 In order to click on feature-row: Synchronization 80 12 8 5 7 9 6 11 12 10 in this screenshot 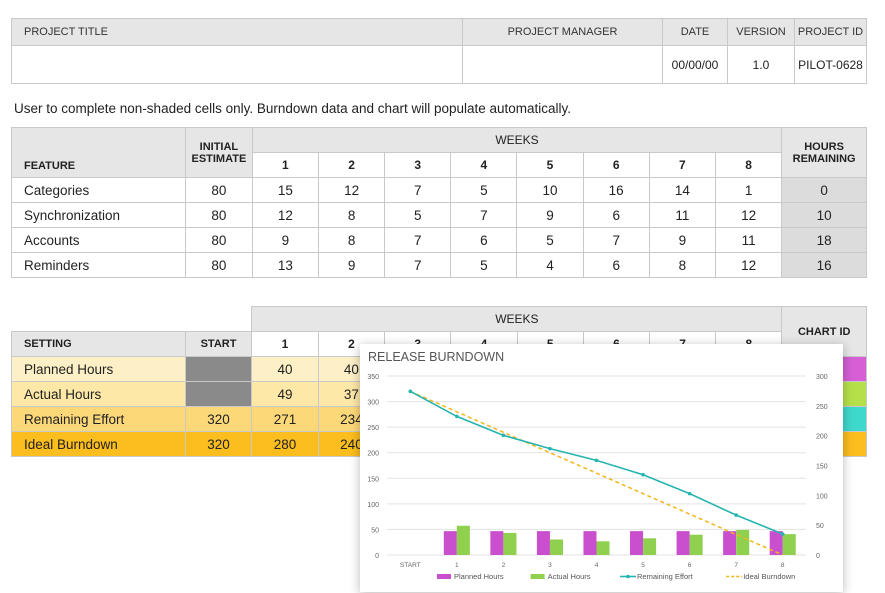, I will do `click(439, 215)`.